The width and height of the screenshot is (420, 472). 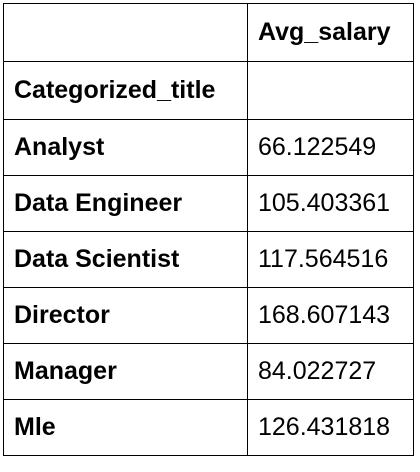 What do you see at coordinates (125, 90) in the screenshot?
I see `index-name-cell: Categorized_title` at bounding box center [125, 90].